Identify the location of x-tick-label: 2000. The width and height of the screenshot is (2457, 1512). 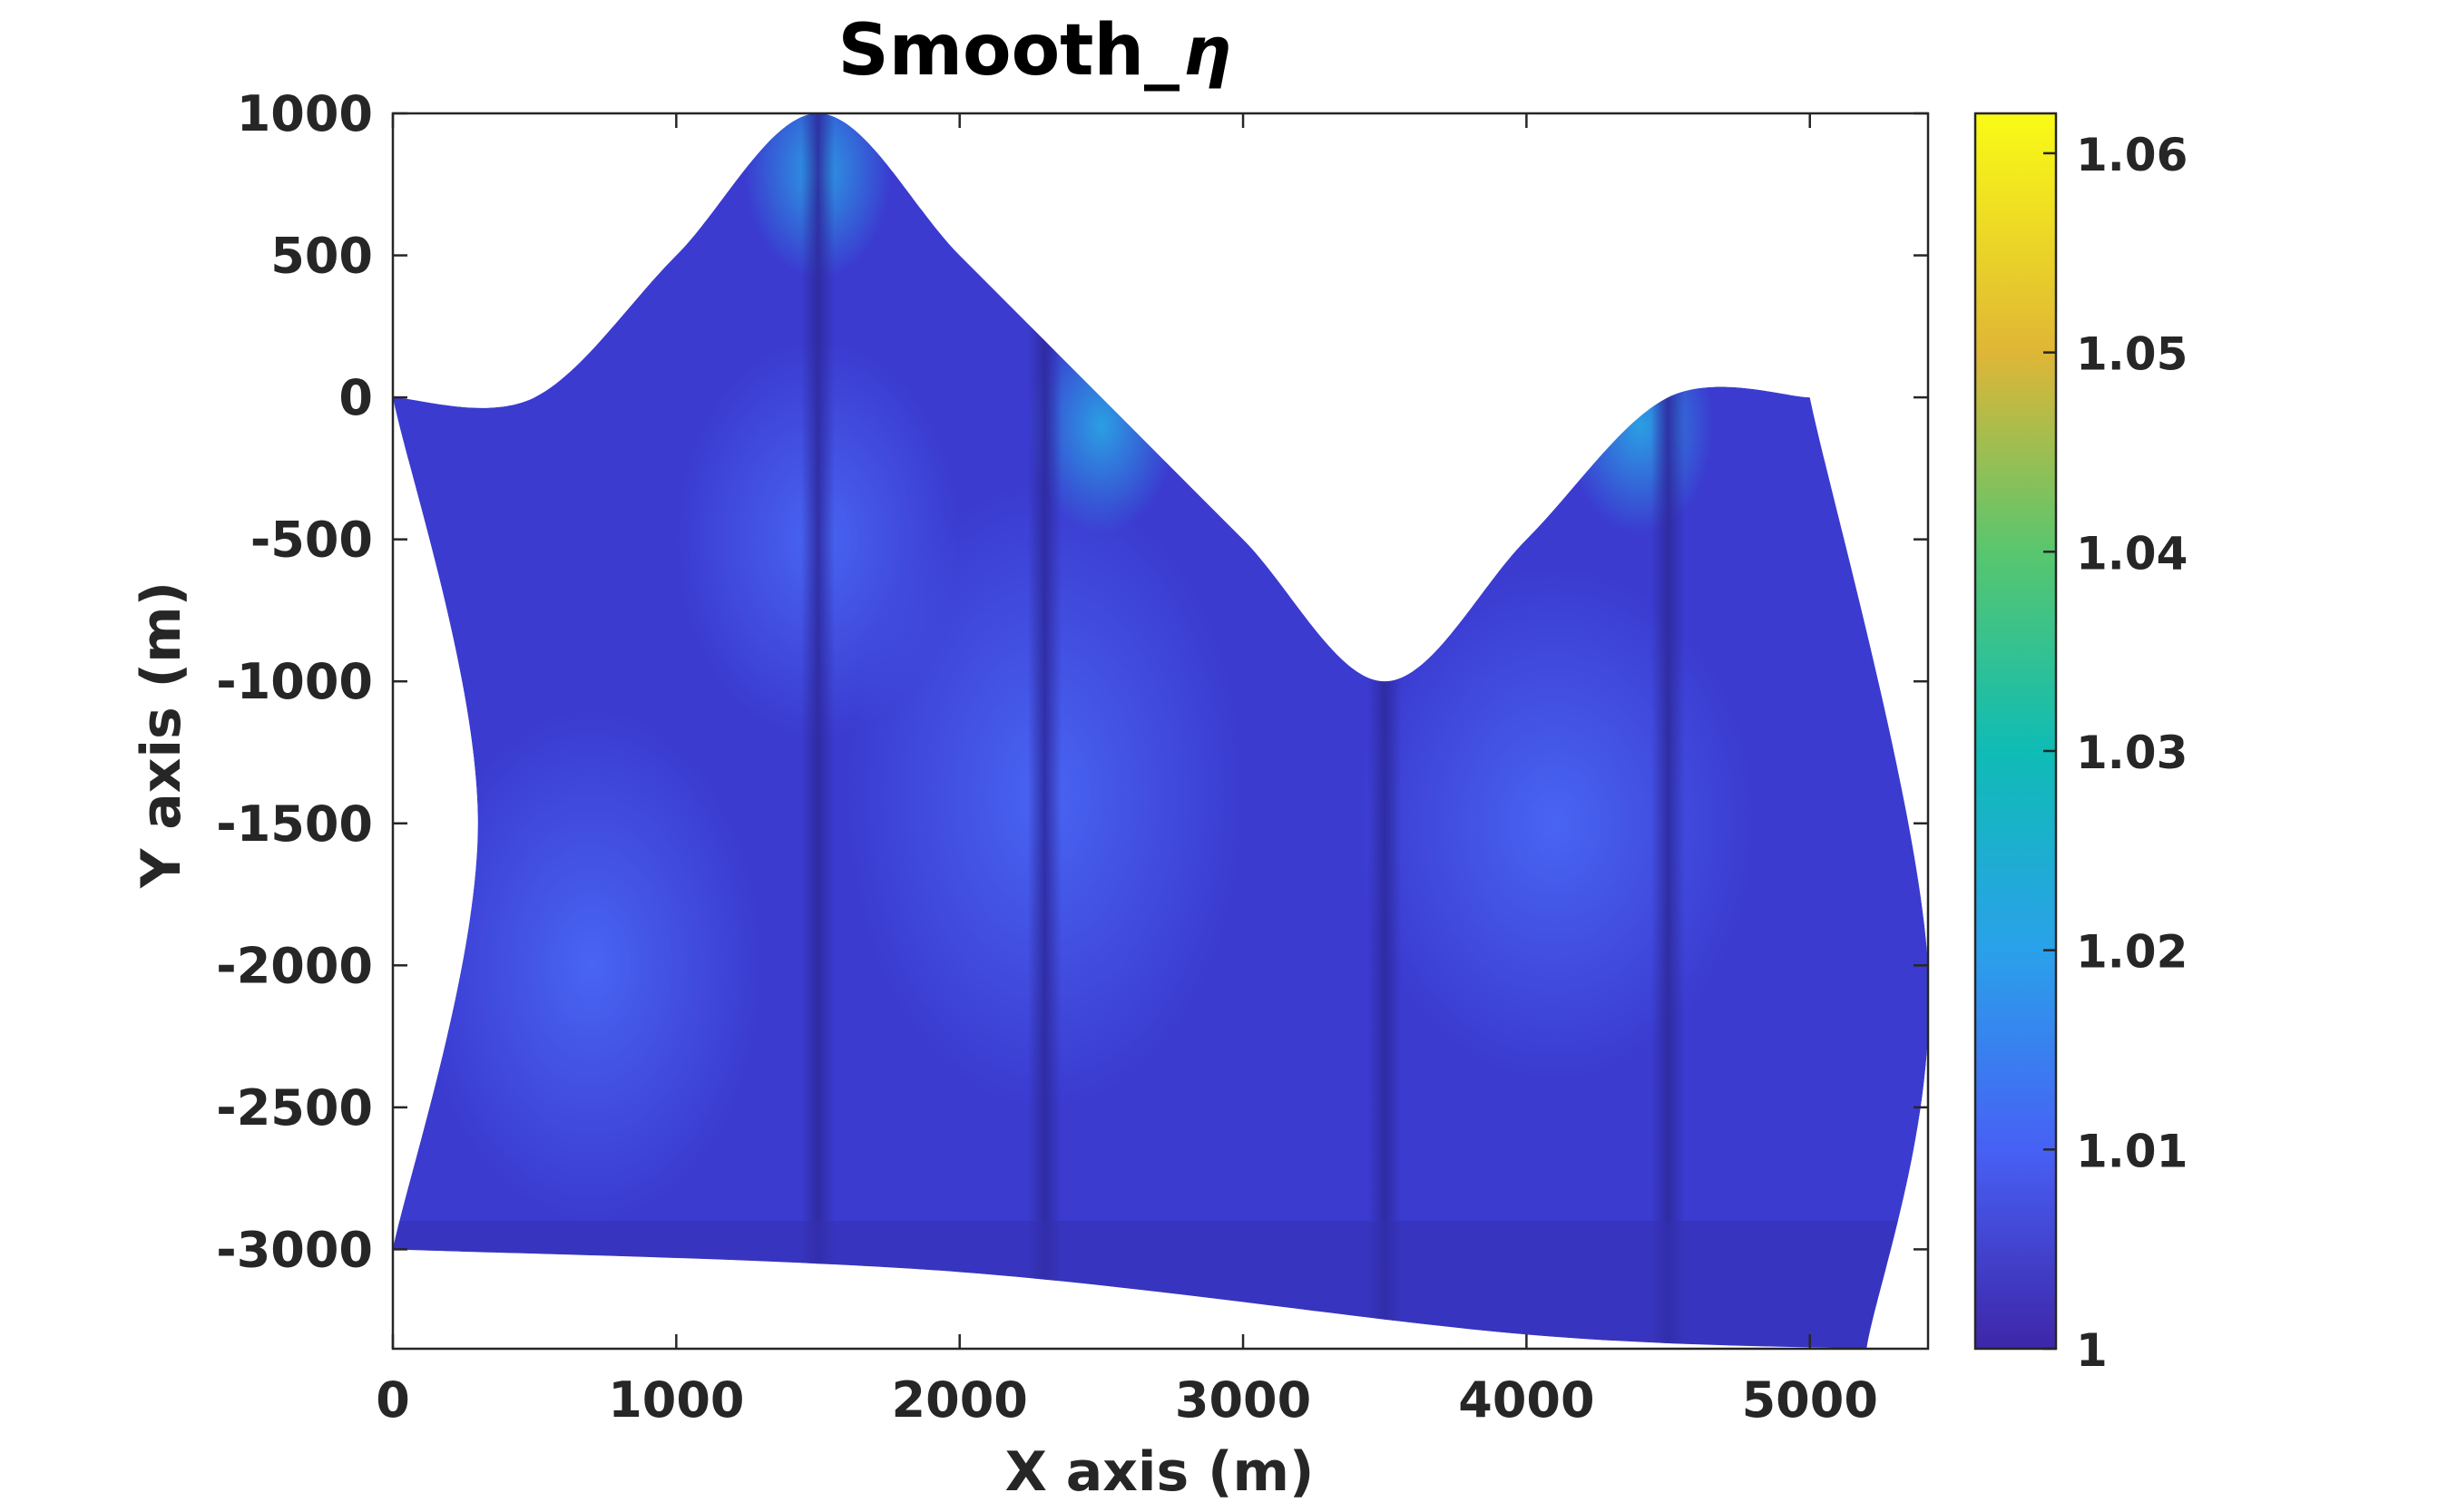
(960, 1400).